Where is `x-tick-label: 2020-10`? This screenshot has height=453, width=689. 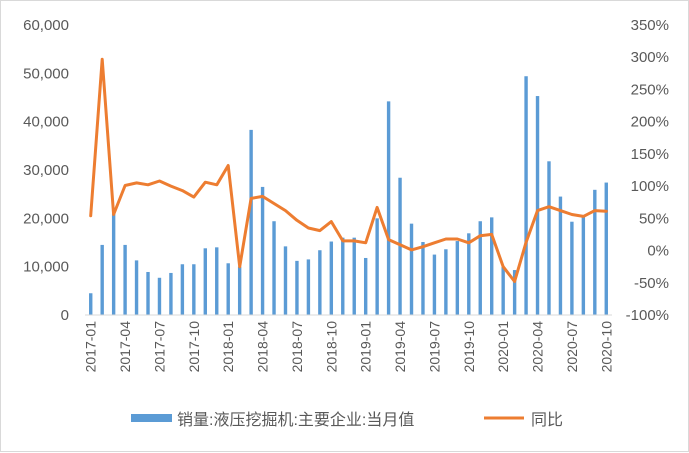 x-tick-label: 2020-10 is located at coordinates (606, 347).